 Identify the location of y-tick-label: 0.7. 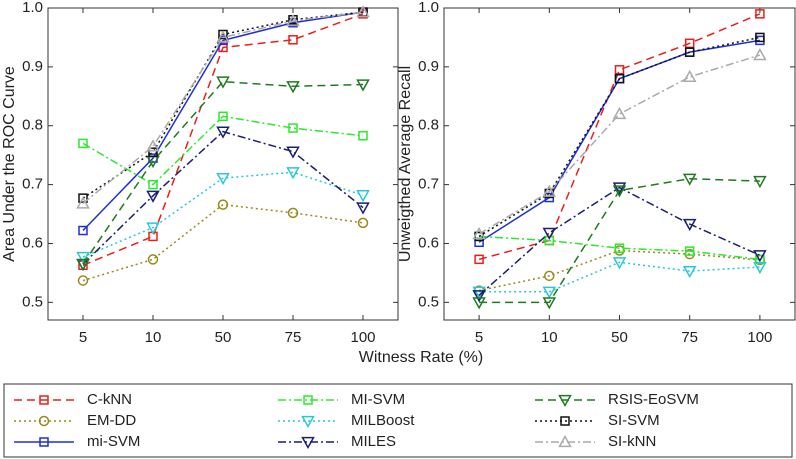
(428, 184).